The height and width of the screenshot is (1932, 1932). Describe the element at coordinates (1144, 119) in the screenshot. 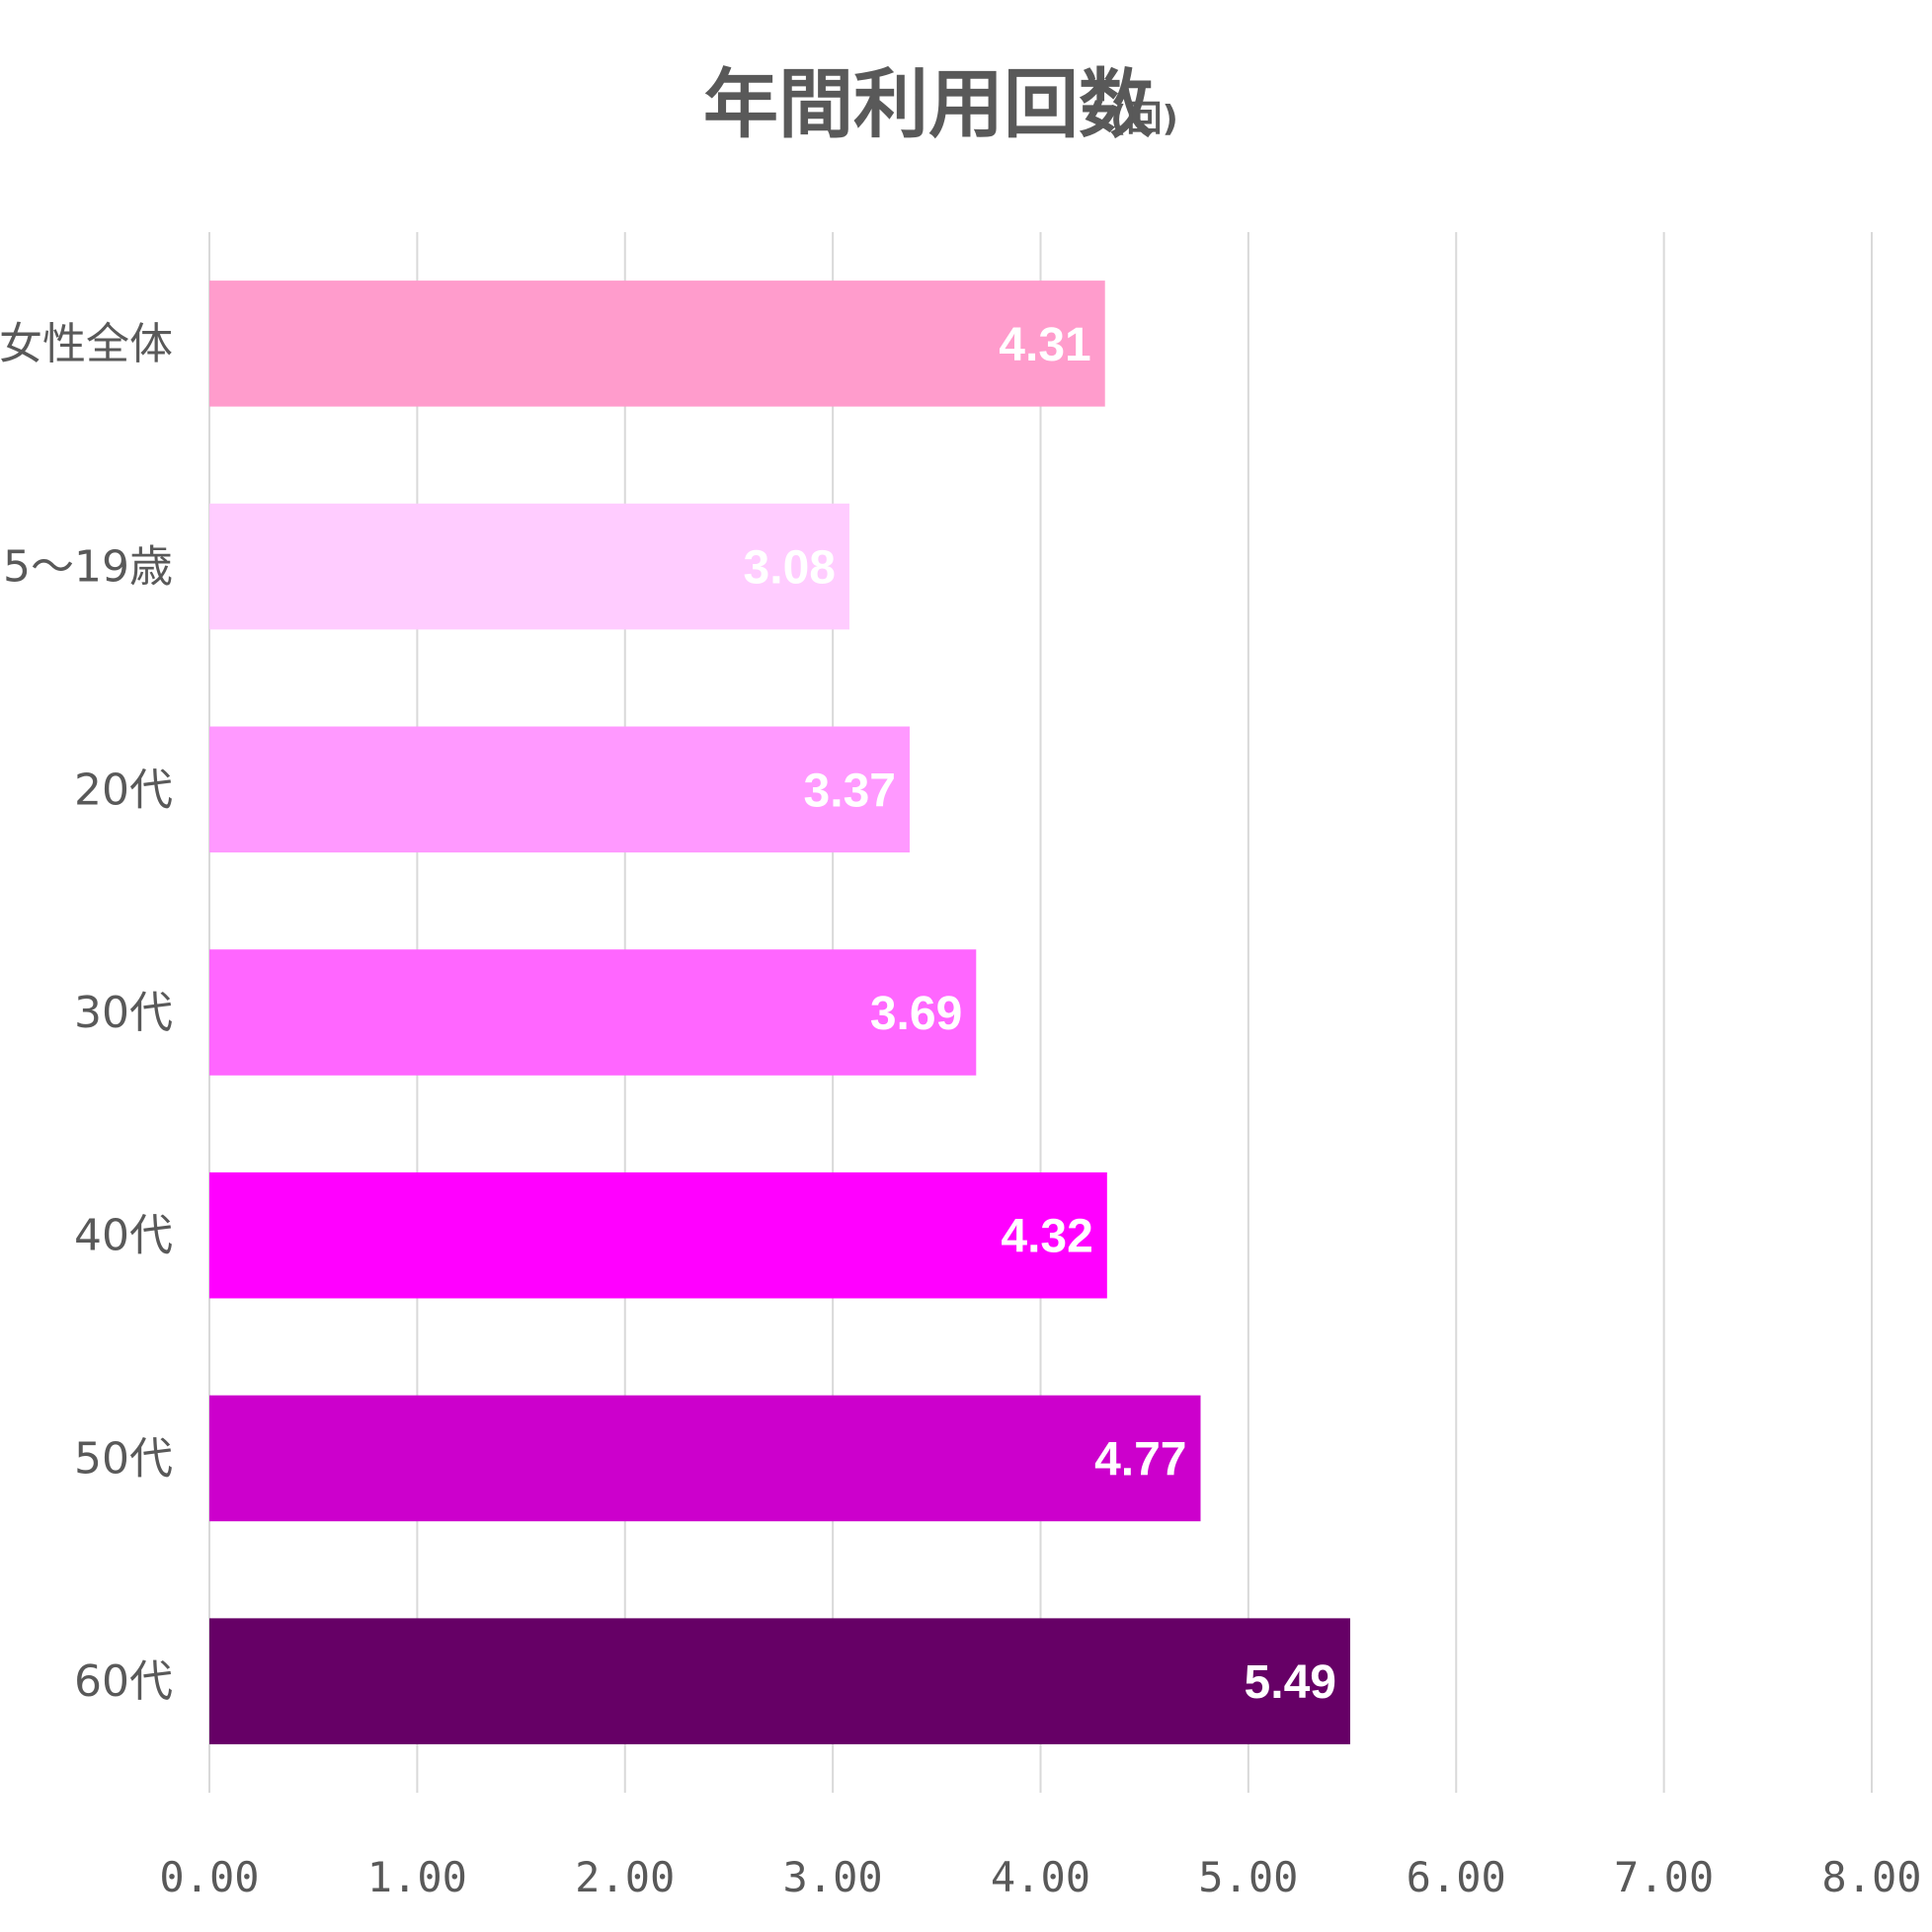

I see `chart-unit: (回)` at that location.